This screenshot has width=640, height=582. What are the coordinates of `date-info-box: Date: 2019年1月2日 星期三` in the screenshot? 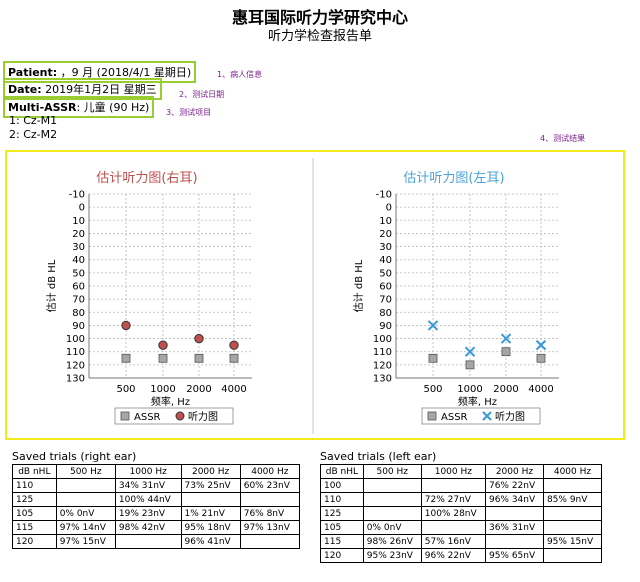 It's located at (82, 89).